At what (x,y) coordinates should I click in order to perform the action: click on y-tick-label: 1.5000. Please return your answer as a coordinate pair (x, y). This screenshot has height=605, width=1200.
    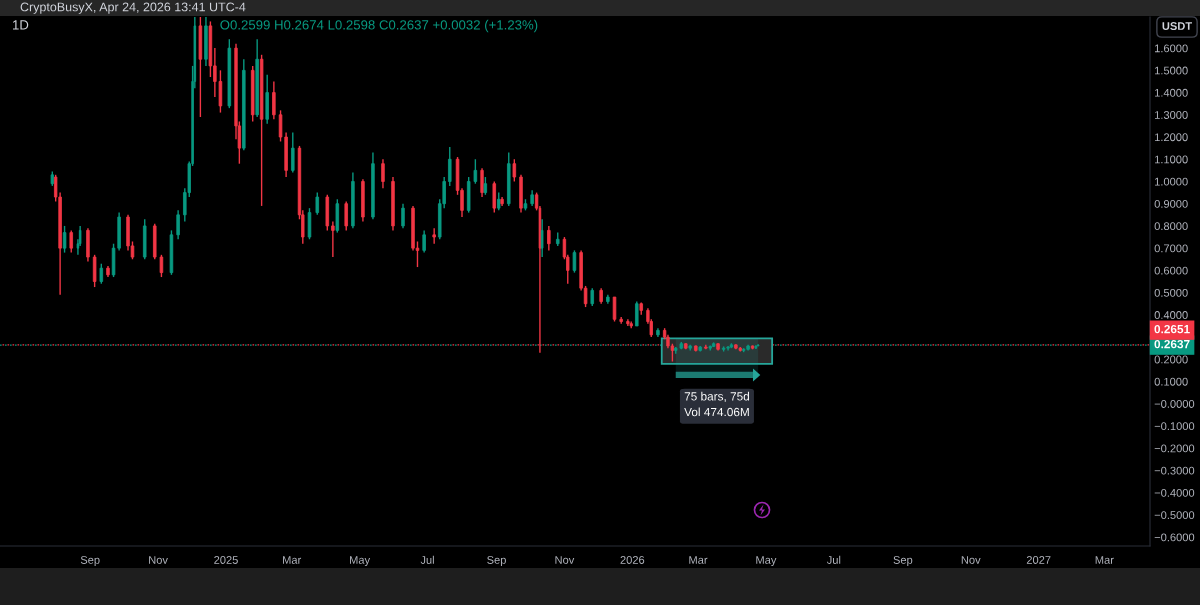
    Looking at the image, I should click on (1171, 70).